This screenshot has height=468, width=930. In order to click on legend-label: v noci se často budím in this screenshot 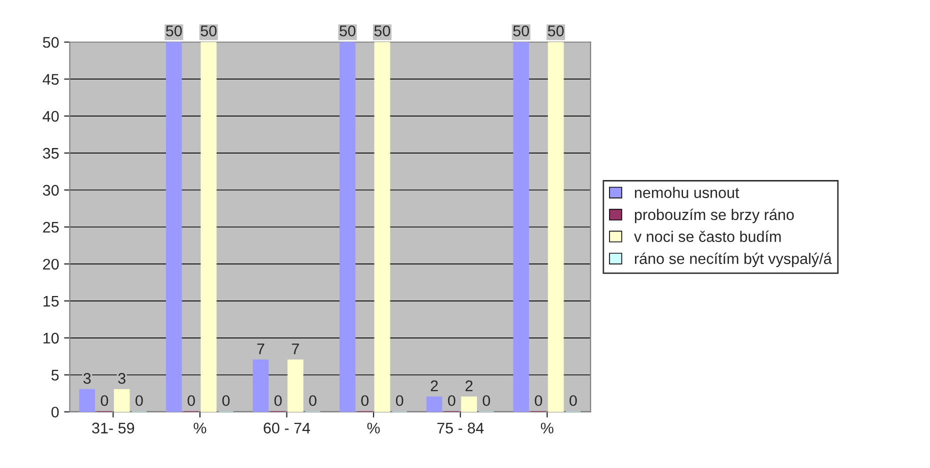, I will do `click(707, 236)`.